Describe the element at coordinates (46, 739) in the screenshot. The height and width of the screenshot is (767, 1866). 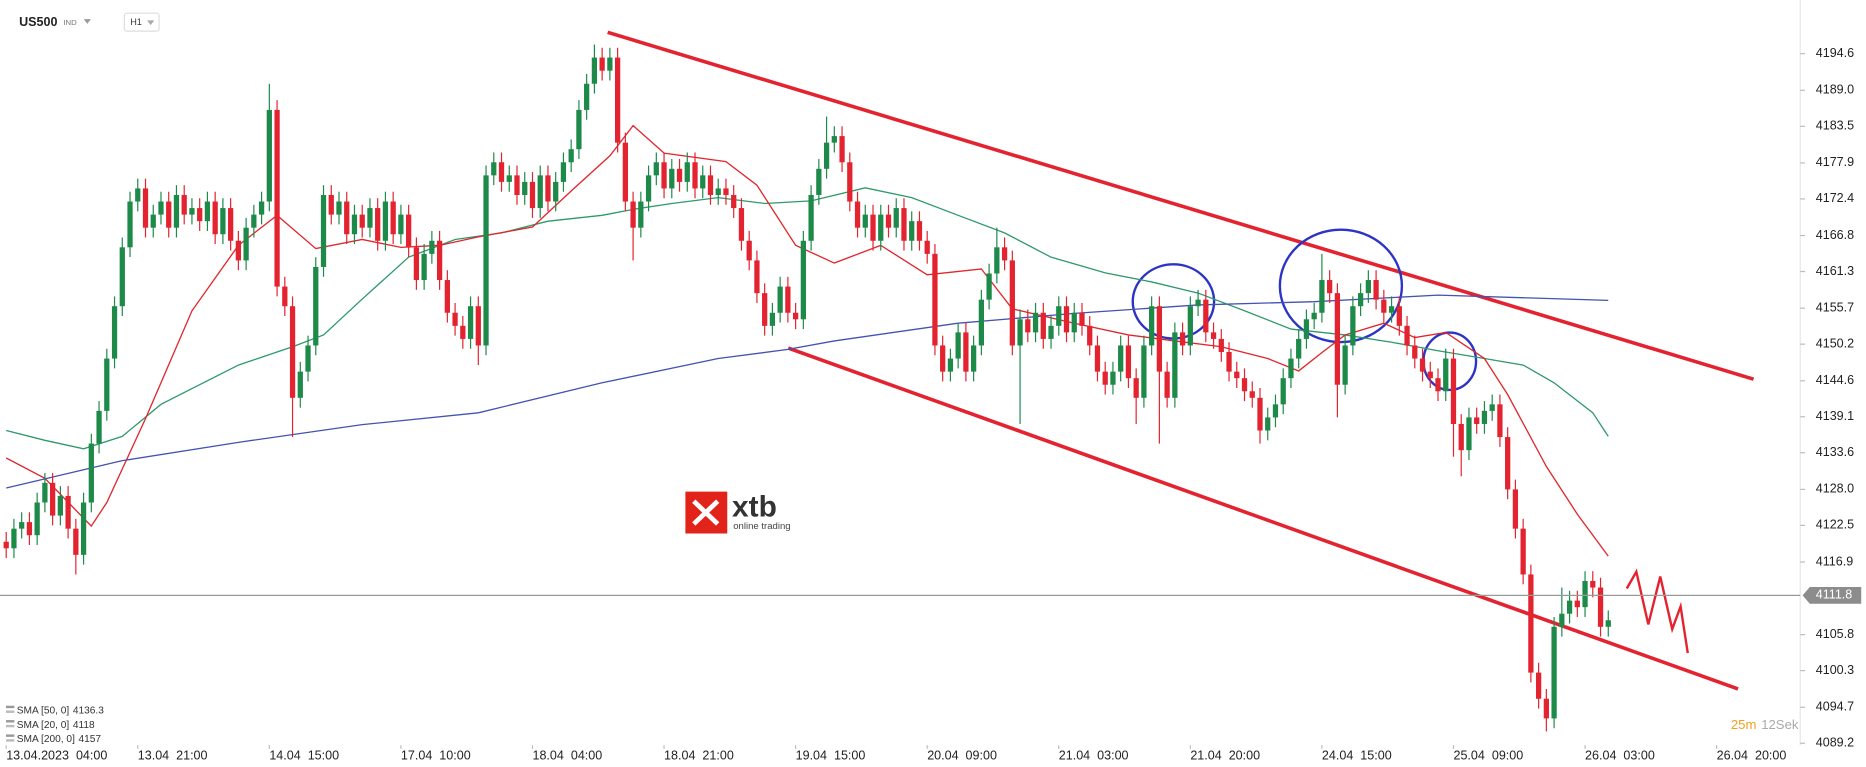
I see `legend-name: SMA [200, 0]` at that location.